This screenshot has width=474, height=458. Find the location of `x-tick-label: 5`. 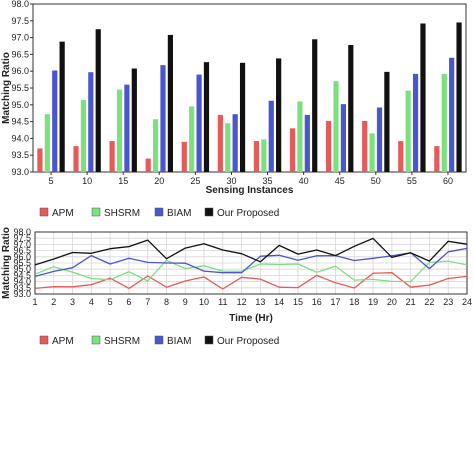

x-tick-label: 5 is located at coordinates (110, 302).